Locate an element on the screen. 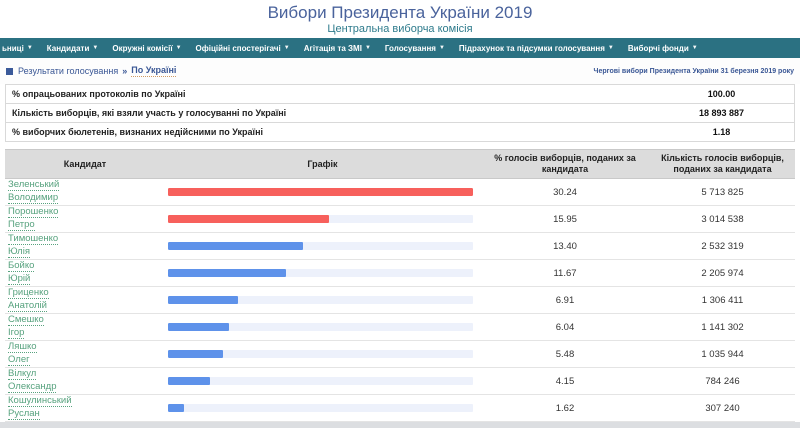 Image resolution: width=800 pixels, height=428 pixels. candidate-cell: Смешко Ігор is located at coordinates (85, 327).